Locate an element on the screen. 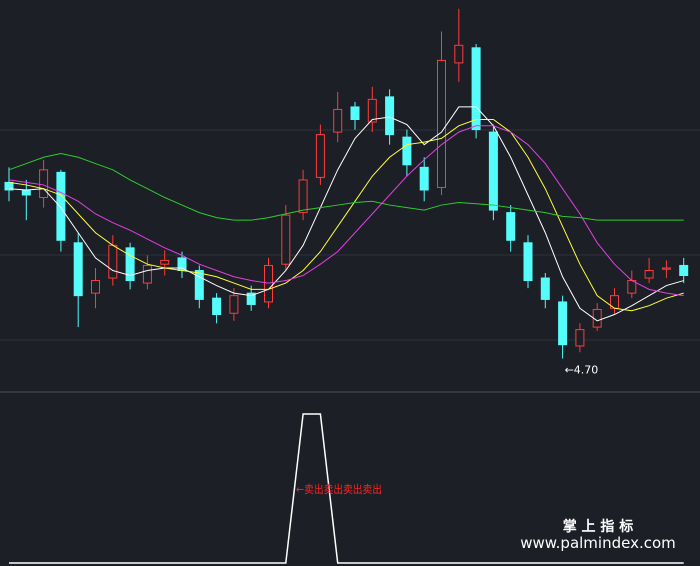 This screenshot has width=700, height=566. moving-average-line is located at coordinates (346, 186).